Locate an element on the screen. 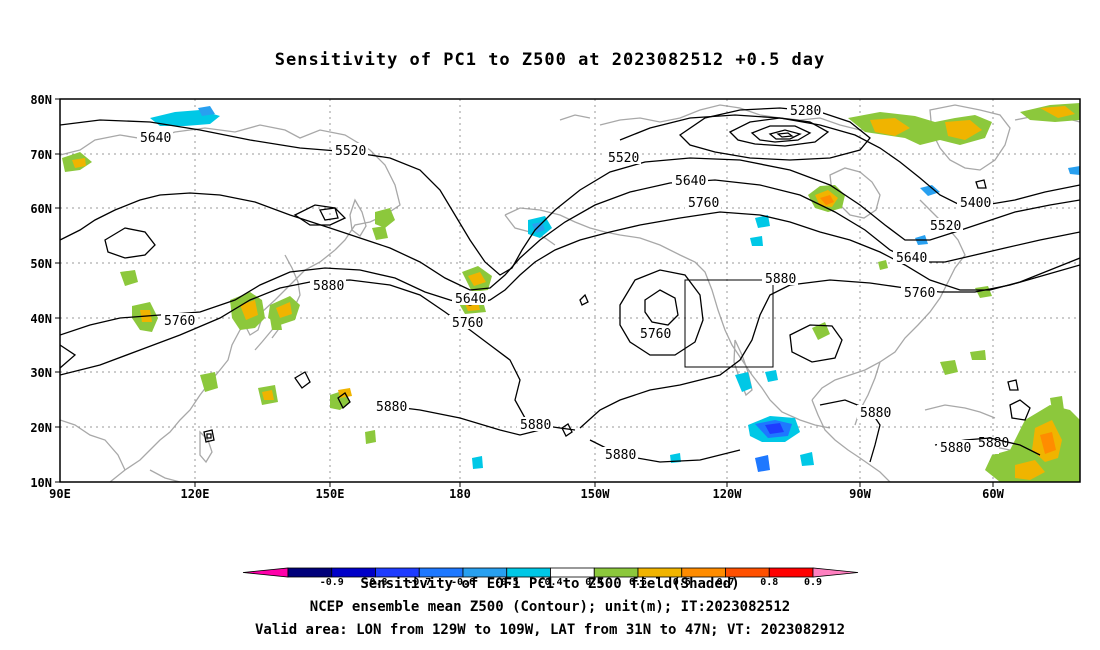 This screenshot has width=1100, height=650. lat-label: 20N is located at coordinates (41, 428).